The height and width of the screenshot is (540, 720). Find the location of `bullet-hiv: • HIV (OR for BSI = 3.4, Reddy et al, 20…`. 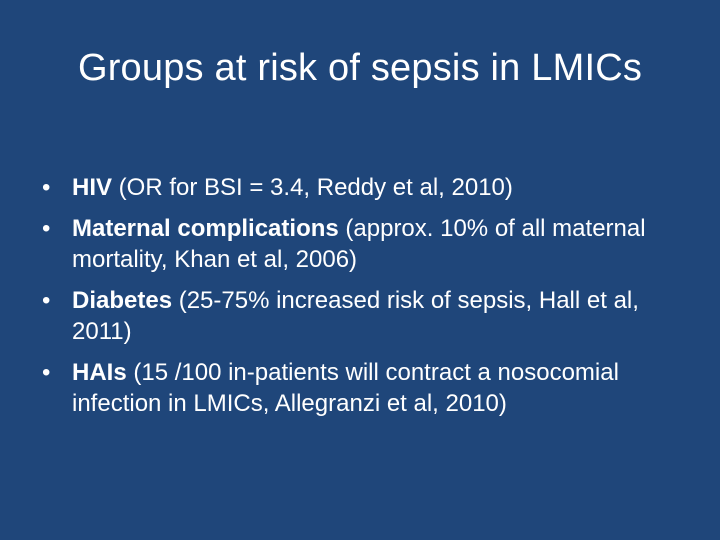

bullet-hiv: • HIV (OR for BSI = 3.4, Reddy et al, 20… is located at coordinates (365, 187).